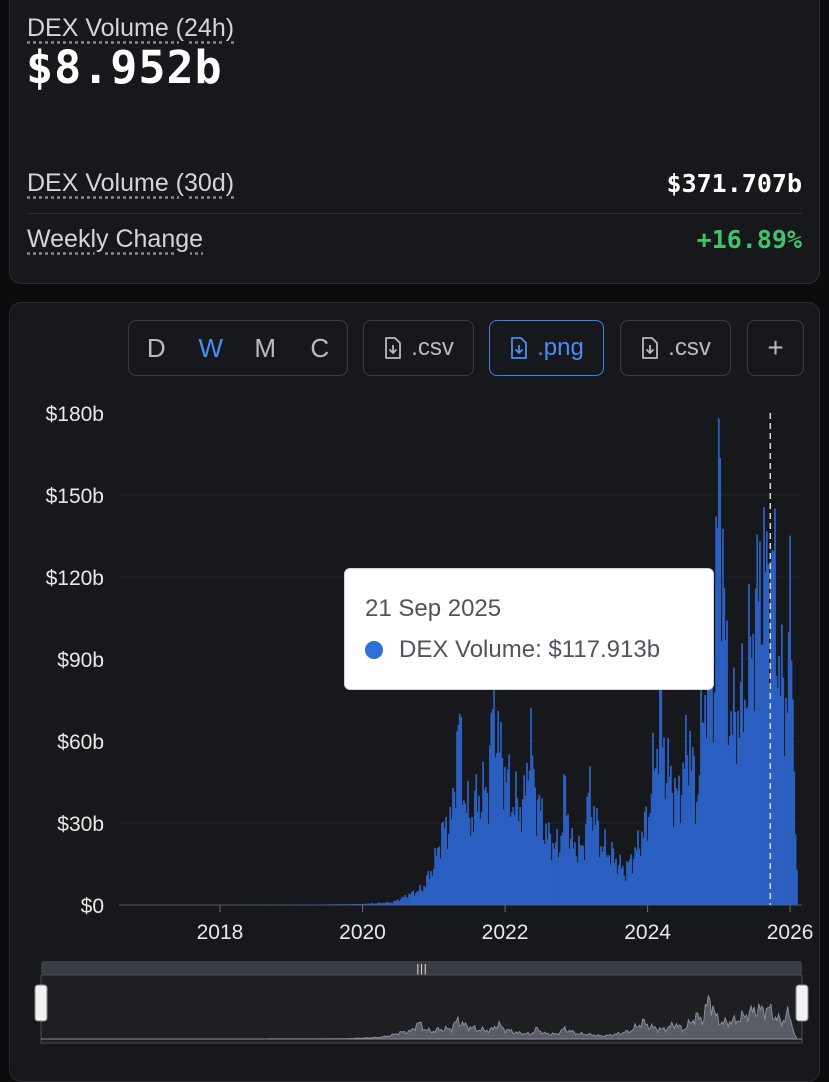  Describe the element at coordinates (124, 67) in the screenshot. I see `volume-24h-value: $8.952b` at that location.